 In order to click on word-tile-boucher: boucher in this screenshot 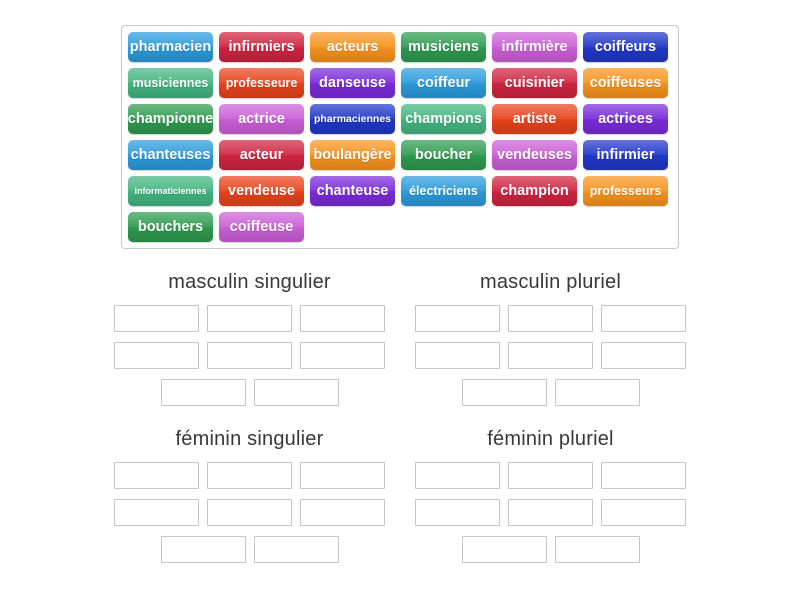, I will do `click(443, 155)`.